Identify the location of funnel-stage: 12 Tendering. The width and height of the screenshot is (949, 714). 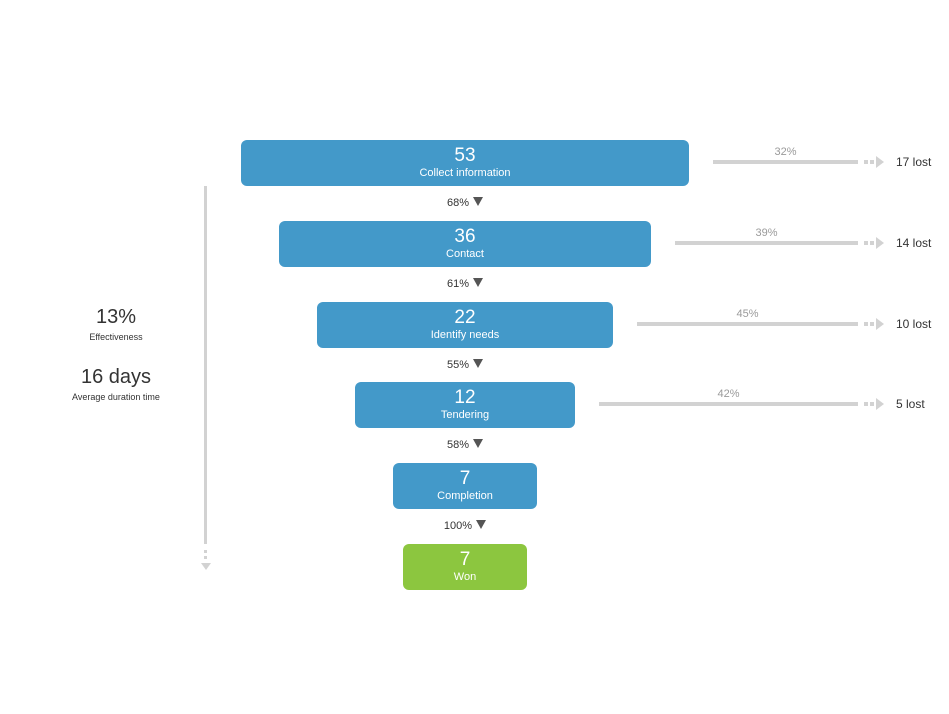
(465, 405).